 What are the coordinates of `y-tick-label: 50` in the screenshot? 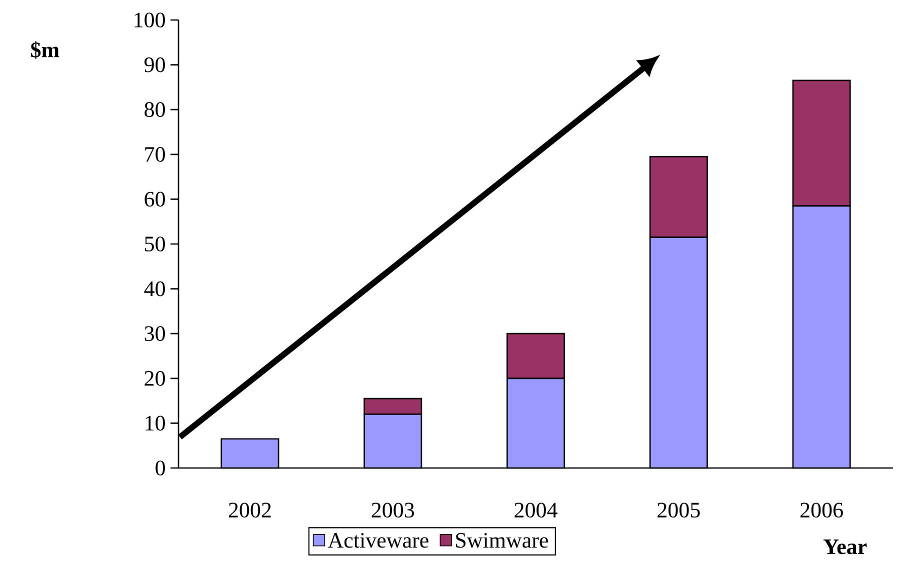 It's located at (155, 244).